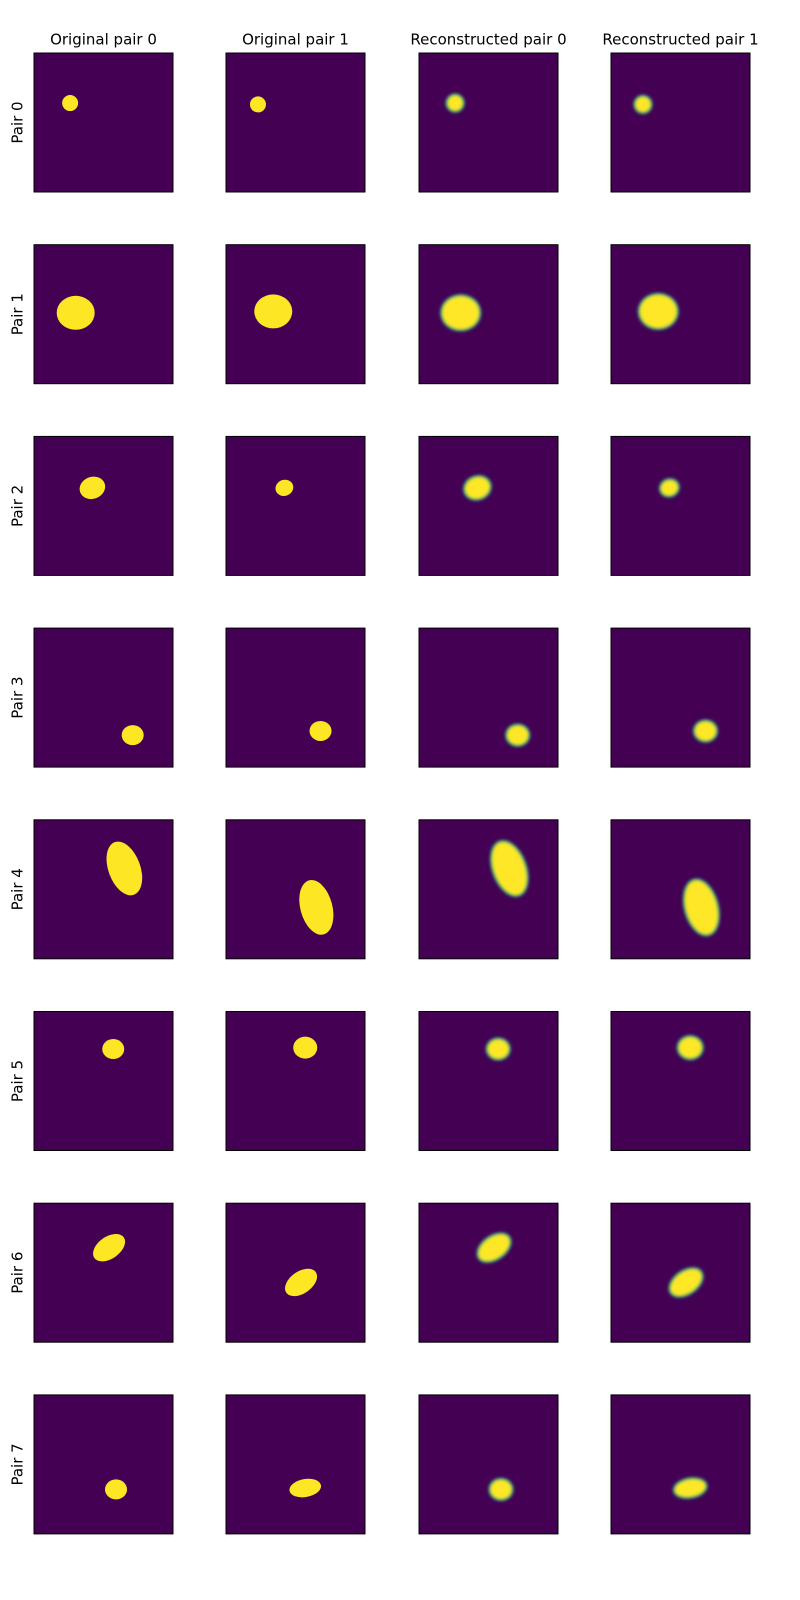 The image size is (800, 1600). Describe the element at coordinates (488, 40) in the screenshot. I see `column-title: Reconstructed pair 0` at that location.